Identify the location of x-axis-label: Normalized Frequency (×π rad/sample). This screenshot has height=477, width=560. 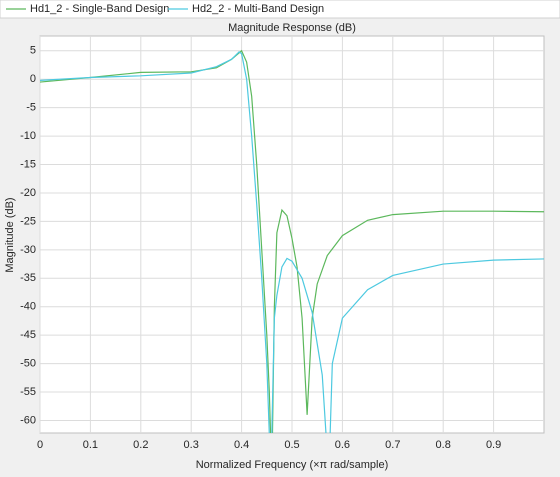
(292, 465).